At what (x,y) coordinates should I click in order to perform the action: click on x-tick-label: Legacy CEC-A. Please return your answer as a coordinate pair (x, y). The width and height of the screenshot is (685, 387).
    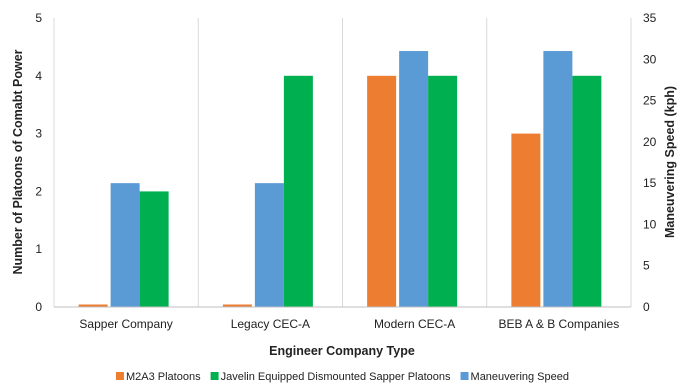
    Looking at the image, I should click on (270, 324).